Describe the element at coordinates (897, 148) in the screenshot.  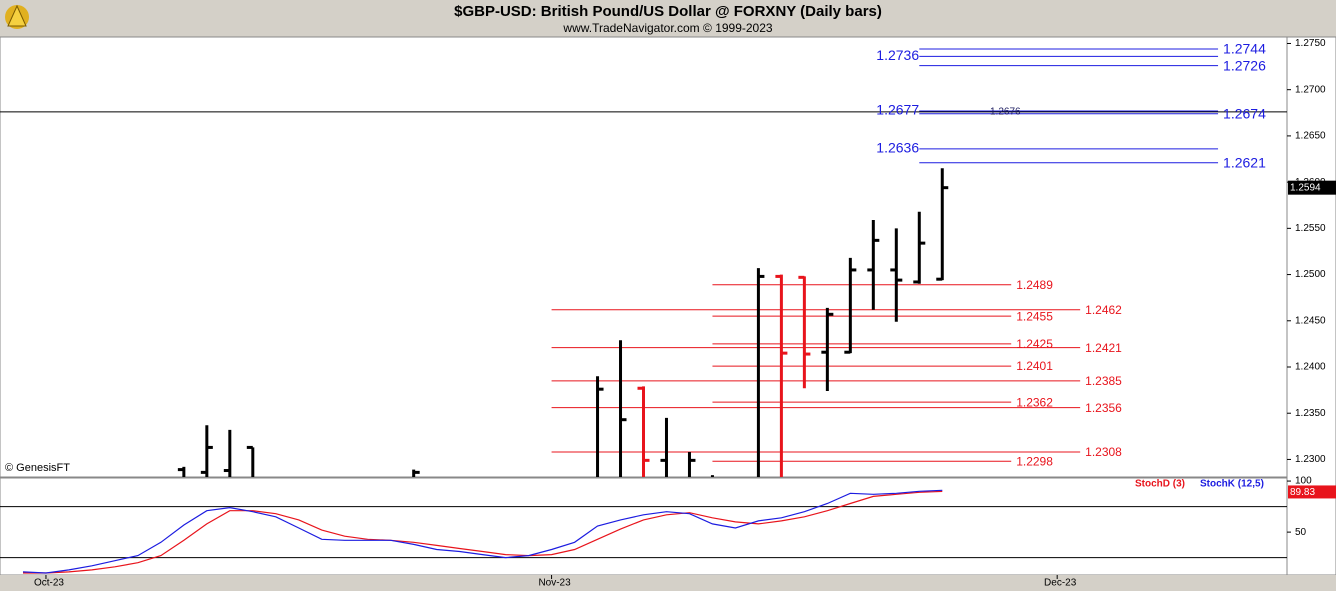
I see `level-label: 1.2636` at that location.